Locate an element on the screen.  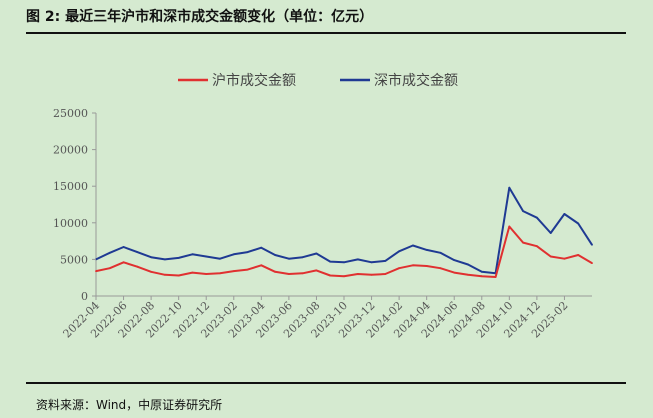
y-tick-label: 10000 is located at coordinates (70, 223).